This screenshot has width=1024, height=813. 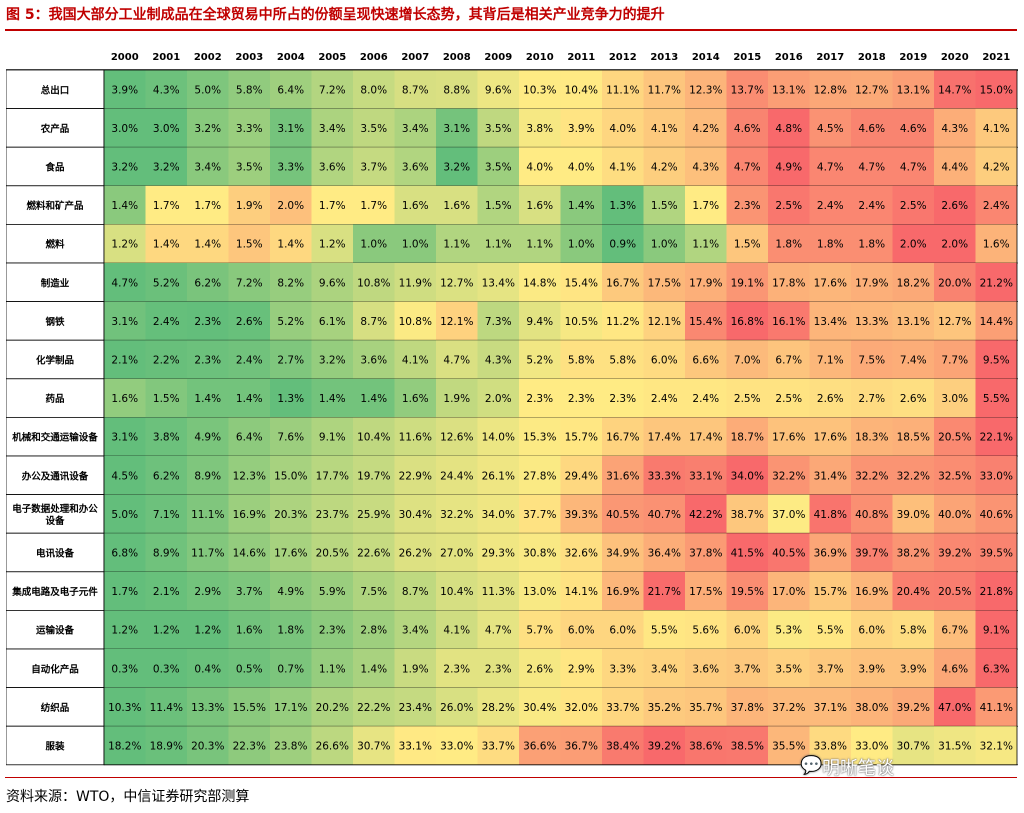 What do you see at coordinates (373, 361) in the screenshot?
I see `cell-value: 3.6%` at bounding box center [373, 361].